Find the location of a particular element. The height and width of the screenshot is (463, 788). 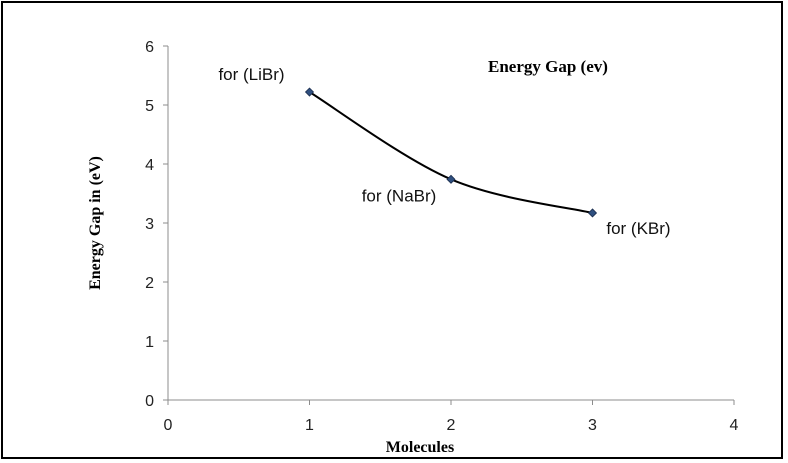

y-tick-label: 1 is located at coordinates (149, 342).